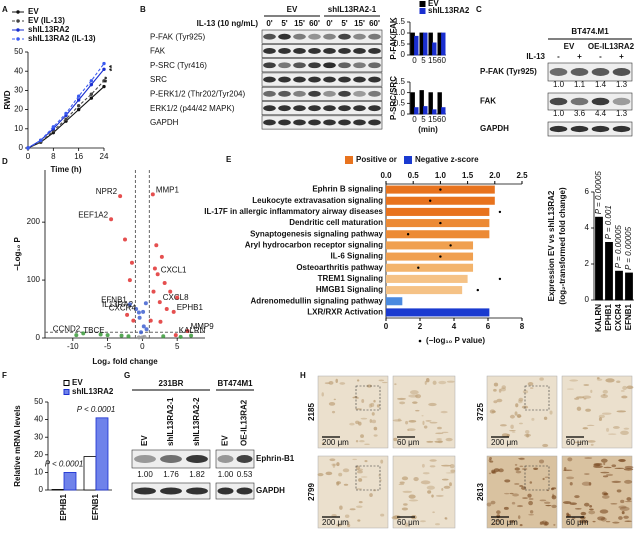  Describe the element at coordinates (66, 383) in the screenshot. I see `legend-swatch` at that location.